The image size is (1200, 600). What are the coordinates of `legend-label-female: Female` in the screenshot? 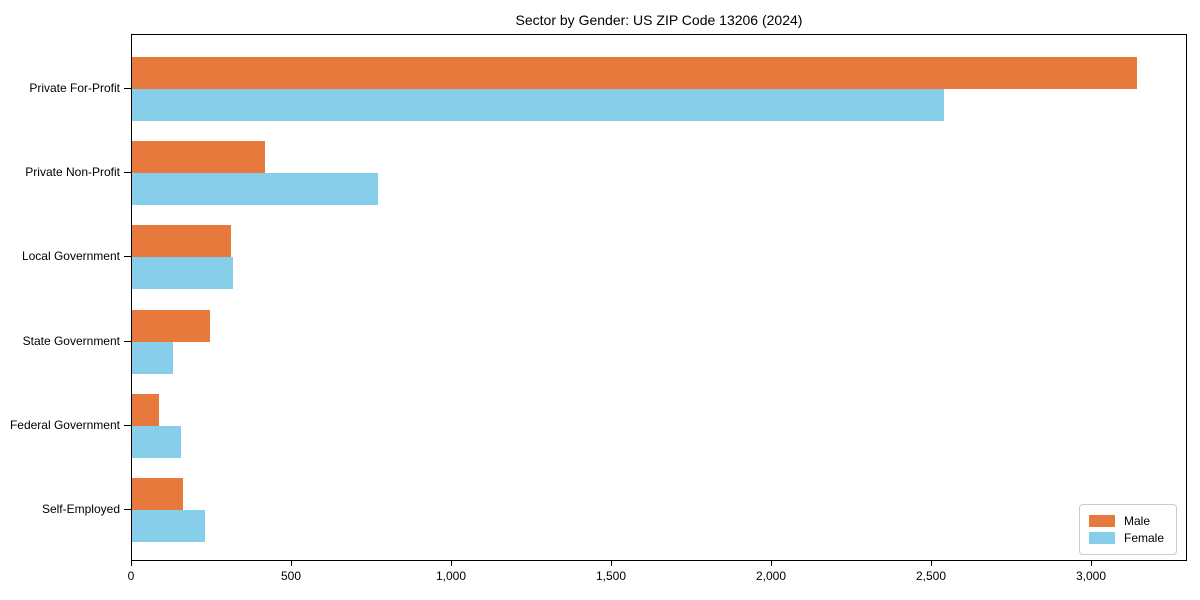 It's located at (1143, 538).